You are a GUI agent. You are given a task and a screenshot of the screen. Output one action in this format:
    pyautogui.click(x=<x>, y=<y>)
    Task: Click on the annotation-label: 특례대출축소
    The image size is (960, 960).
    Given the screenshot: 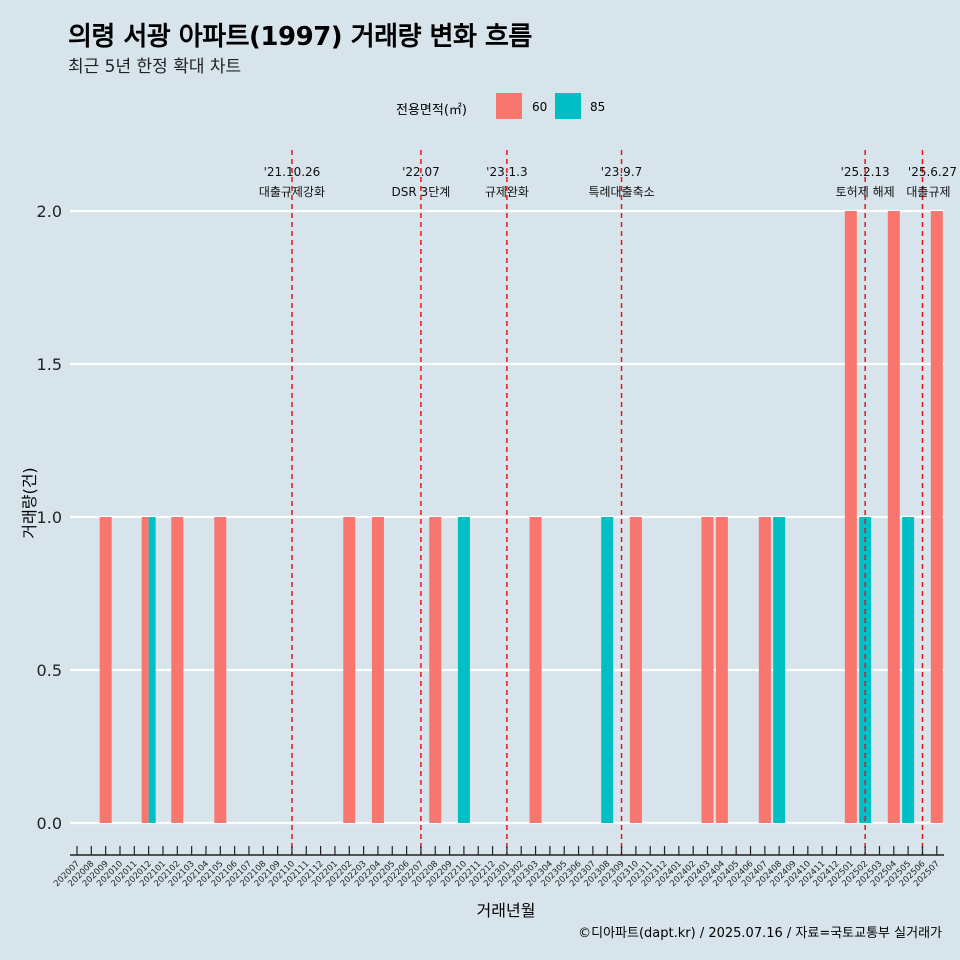 What is the action you would take?
    pyautogui.click(x=621, y=192)
    